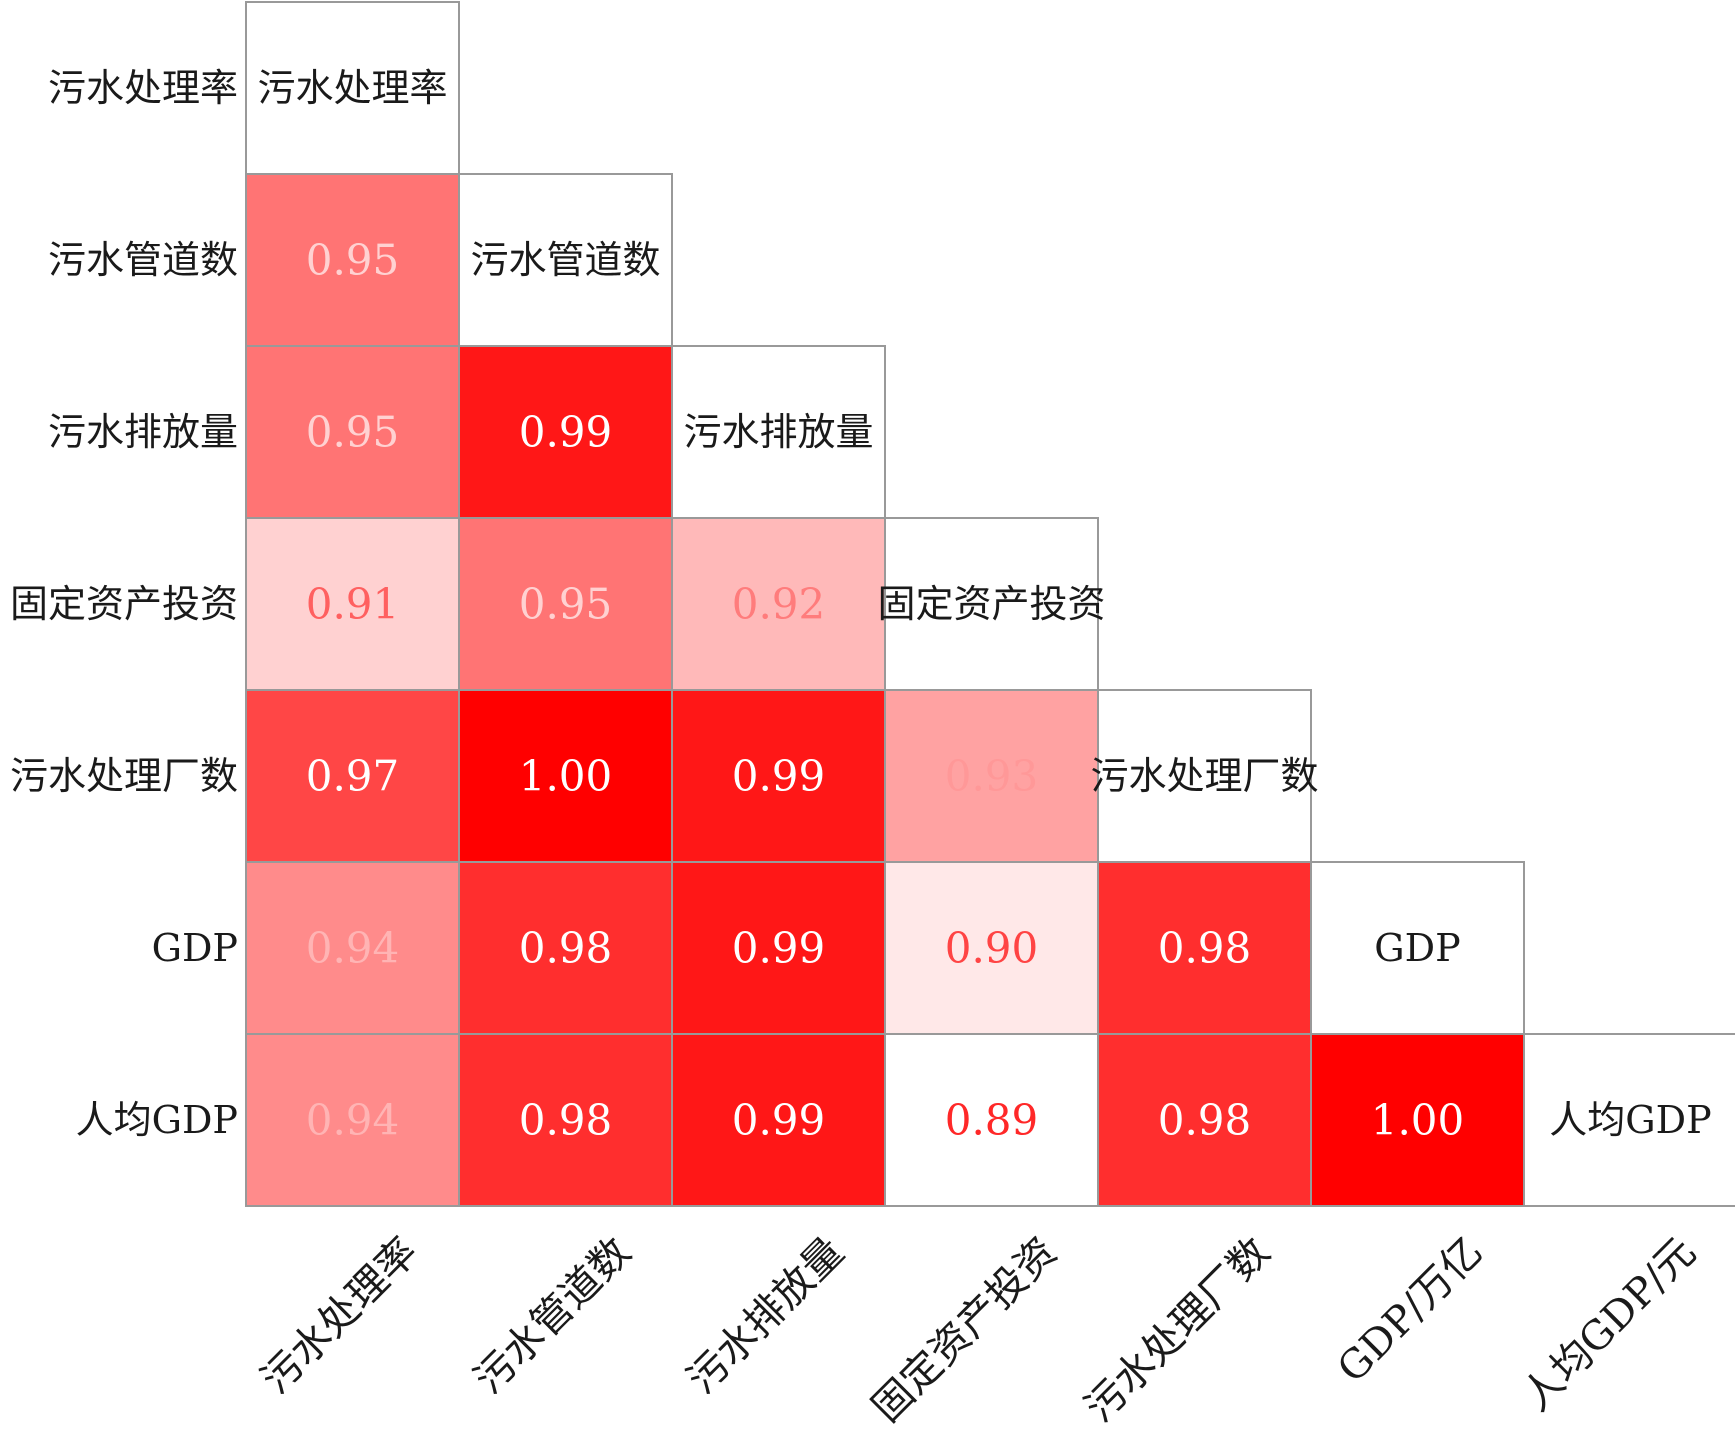 The width and height of the screenshot is (1735, 1442). I want to click on column-label: 人均GDP/元, so click(1609, 1324).